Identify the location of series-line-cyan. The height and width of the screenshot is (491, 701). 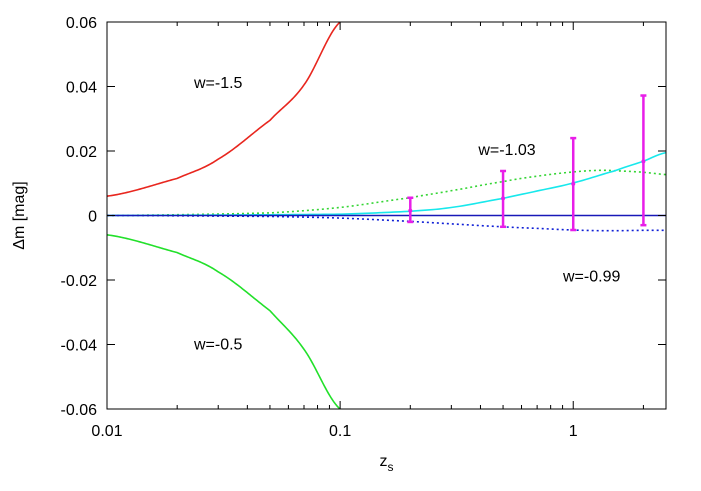
(386, 184).